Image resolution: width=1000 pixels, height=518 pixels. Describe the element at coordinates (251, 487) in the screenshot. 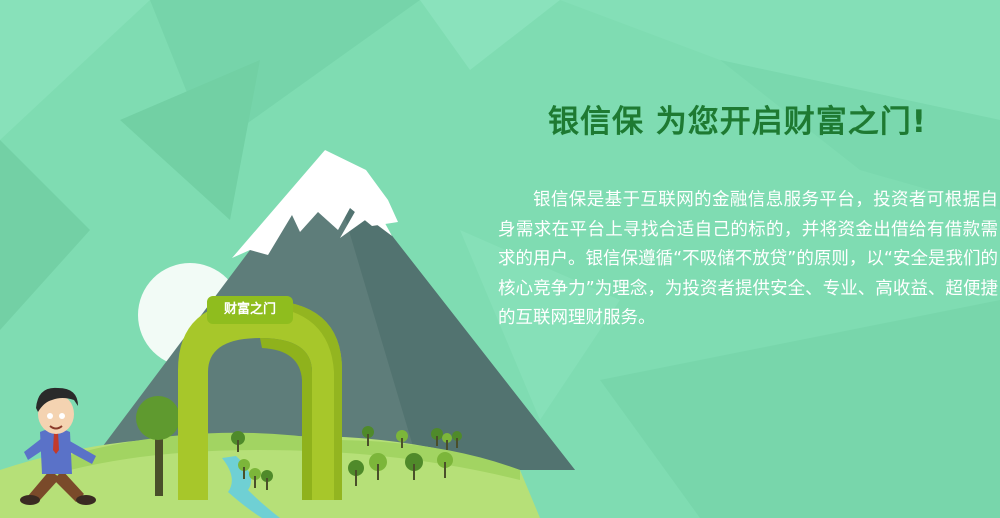

I see `river-icon` at that location.